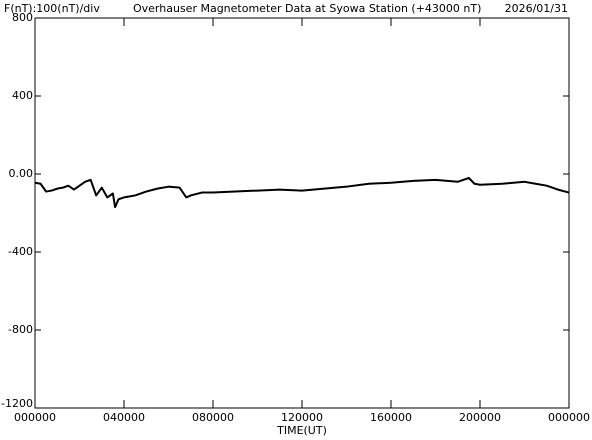 This screenshot has width=592, height=440. Describe the element at coordinates (124, 417) in the screenshot. I see `x-tick-label: 040000` at that location.